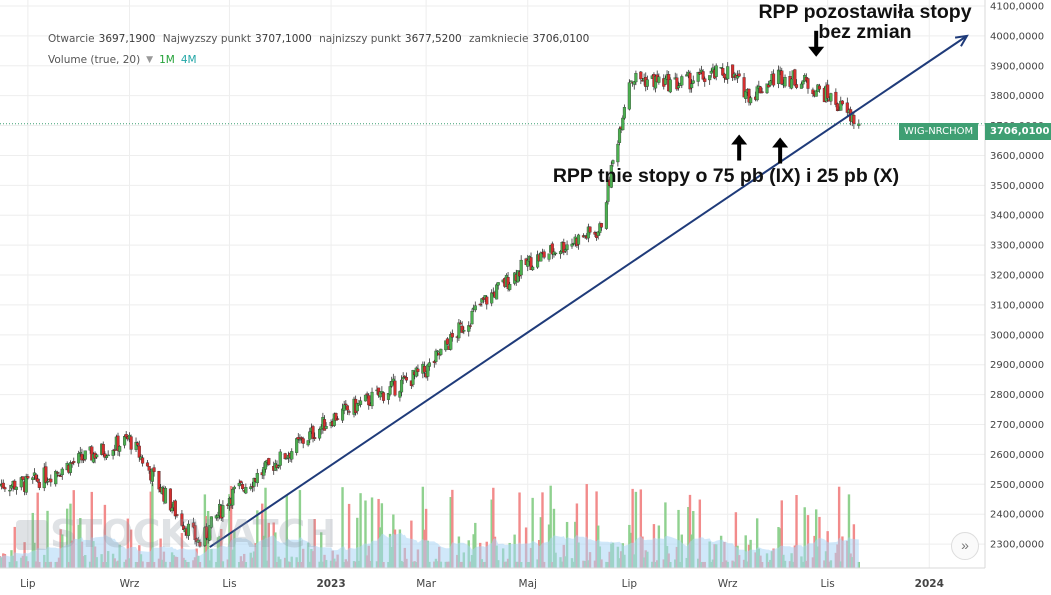  I want to click on volume-legend: Volume (true, 20) ▼ 1M 4M, so click(122, 60).